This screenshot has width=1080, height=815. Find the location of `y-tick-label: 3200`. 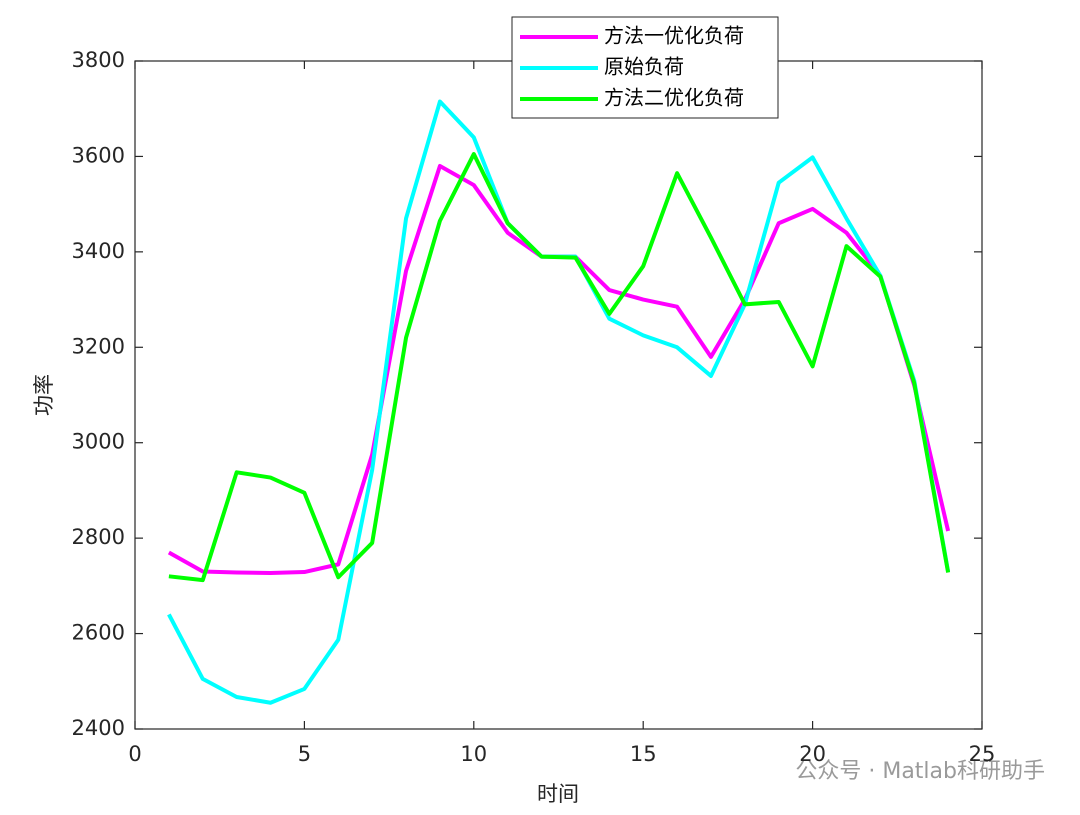

y-tick-label: 3200 is located at coordinates (98, 346).